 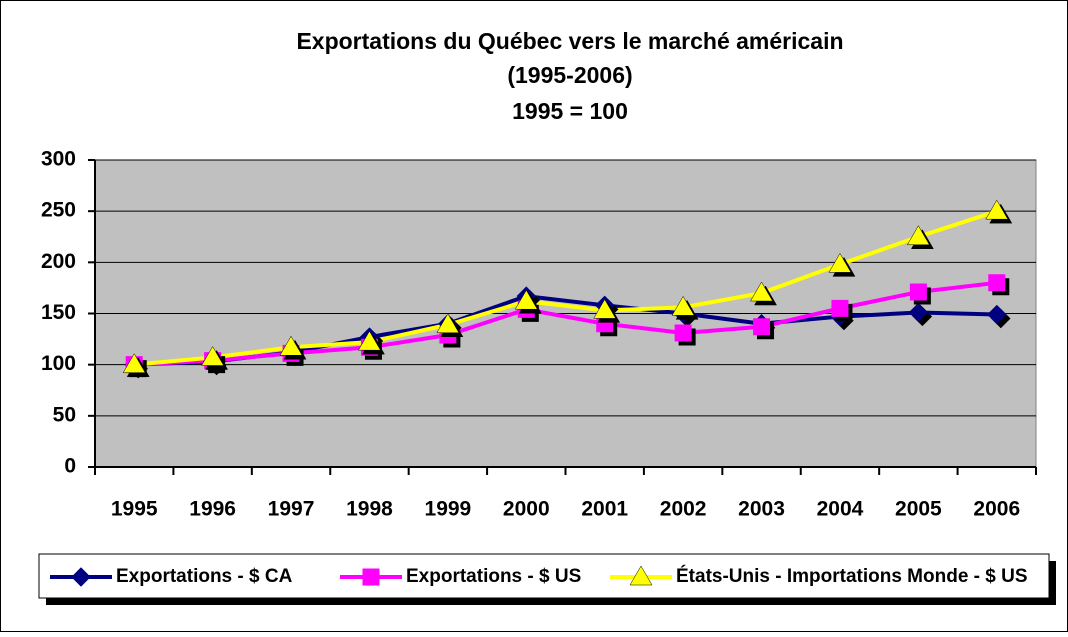 What do you see at coordinates (64, 414) in the screenshot?
I see `y-tick-label: 50` at bounding box center [64, 414].